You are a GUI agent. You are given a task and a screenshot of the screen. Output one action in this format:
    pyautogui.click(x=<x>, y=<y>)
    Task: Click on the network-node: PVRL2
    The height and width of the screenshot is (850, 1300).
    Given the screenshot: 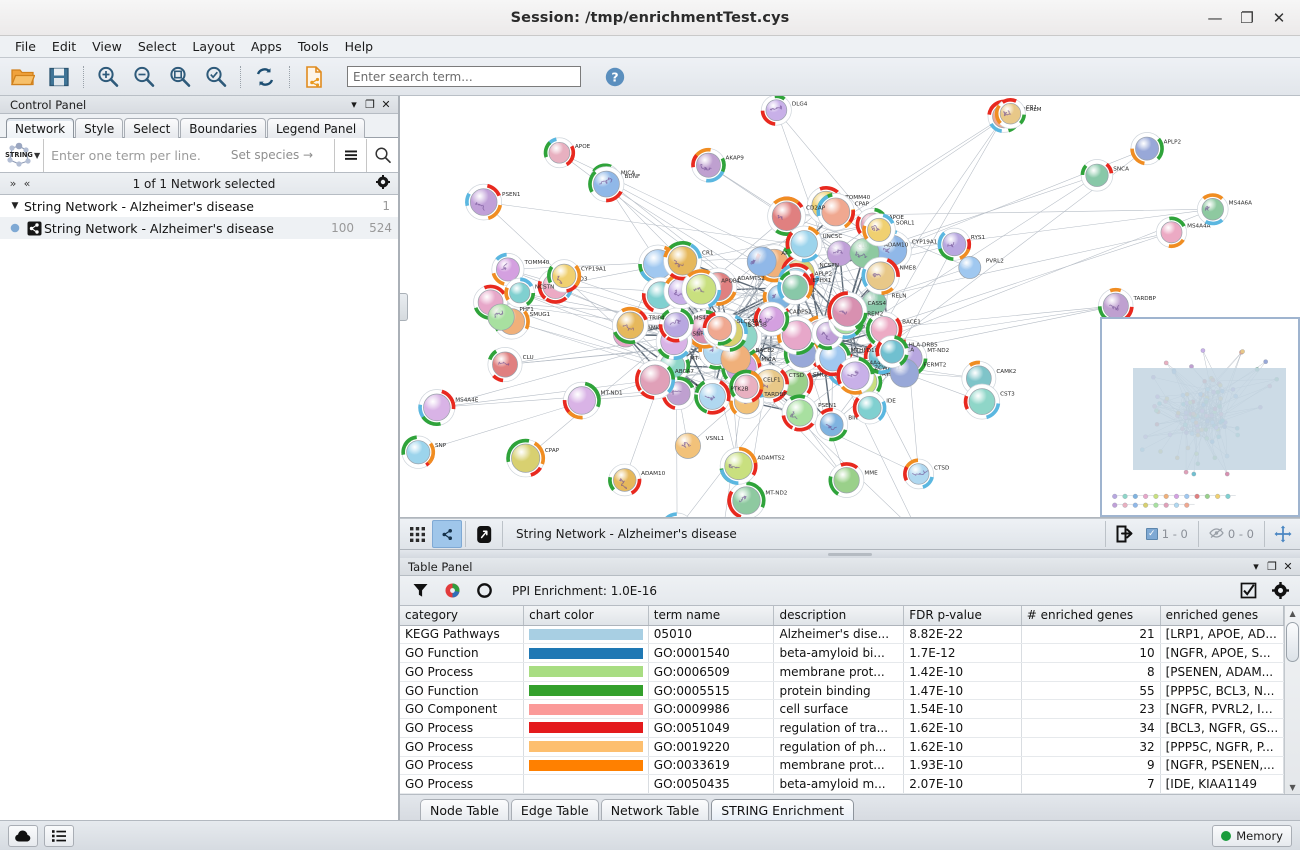 What is the action you would take?
    pyautogui.click(x=981, y=267)
    